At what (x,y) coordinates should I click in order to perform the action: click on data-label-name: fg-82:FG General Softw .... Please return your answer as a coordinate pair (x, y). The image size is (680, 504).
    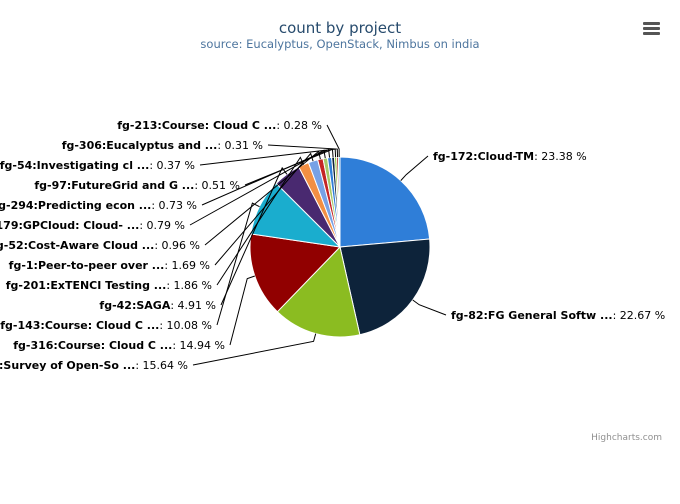
    Looking at the image, I should click on (532, 315).